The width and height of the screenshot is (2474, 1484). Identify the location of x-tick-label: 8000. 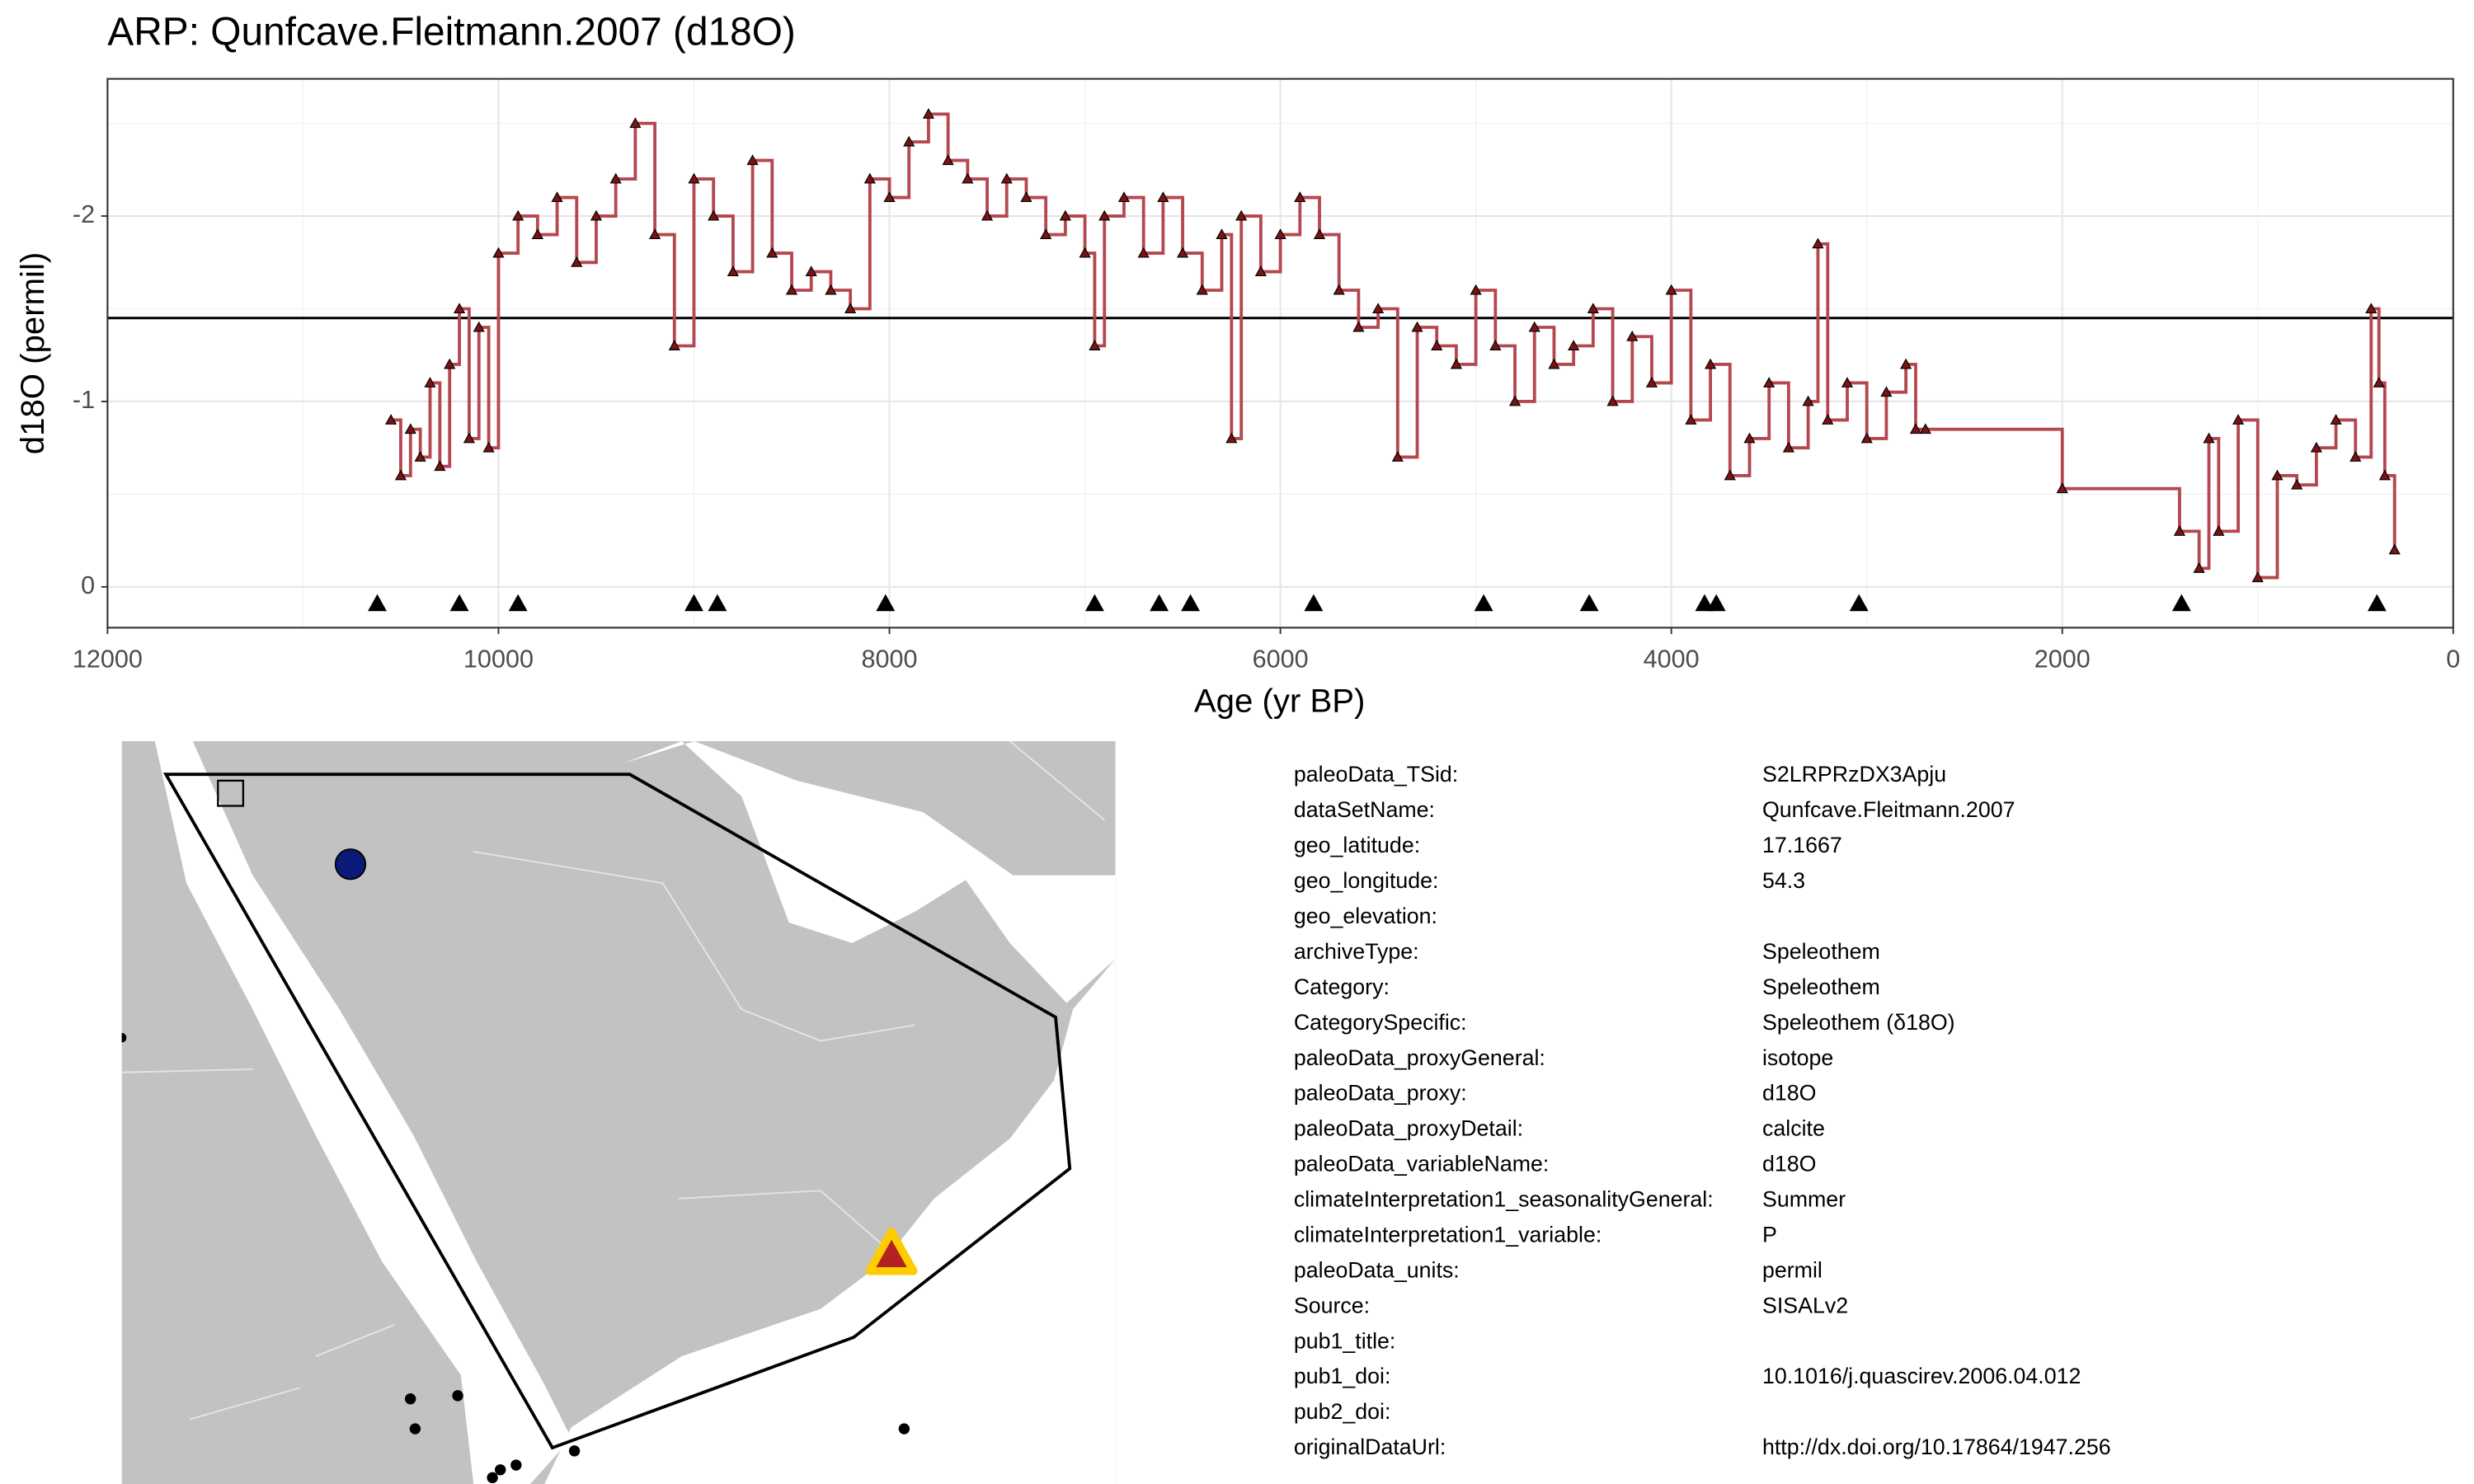
(890, 660).